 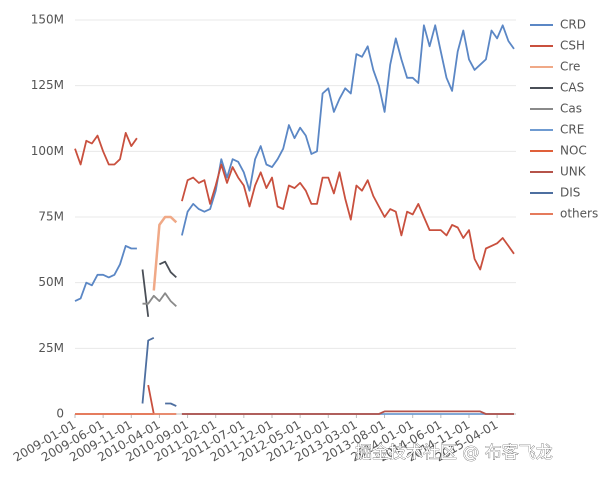 What do you see at coordinates (572, 88) in the screenshot?
I see `legend-label: CAS` at bounding box center [572, 88].